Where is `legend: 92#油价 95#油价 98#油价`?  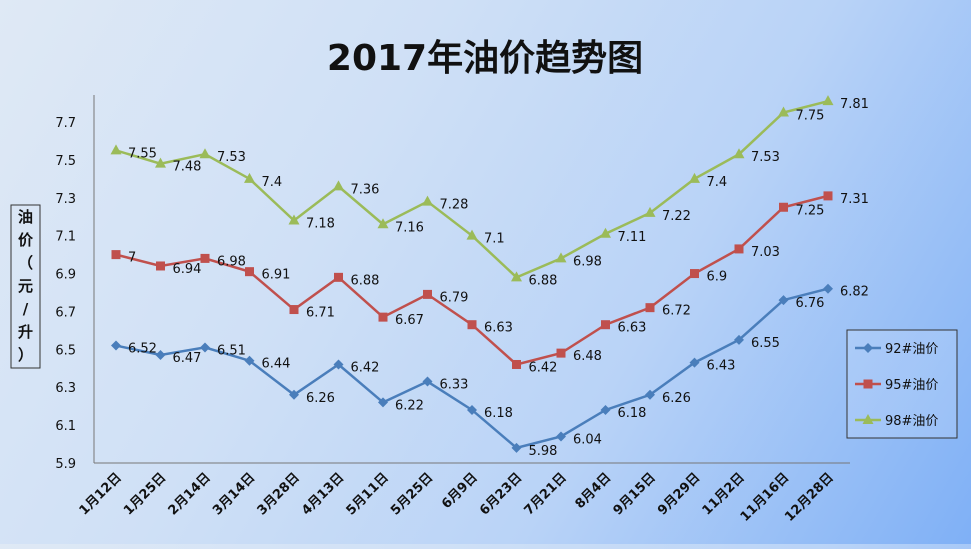
legend: 92#油价 95#油价 98#油价 is located at coordinates (902, 384).